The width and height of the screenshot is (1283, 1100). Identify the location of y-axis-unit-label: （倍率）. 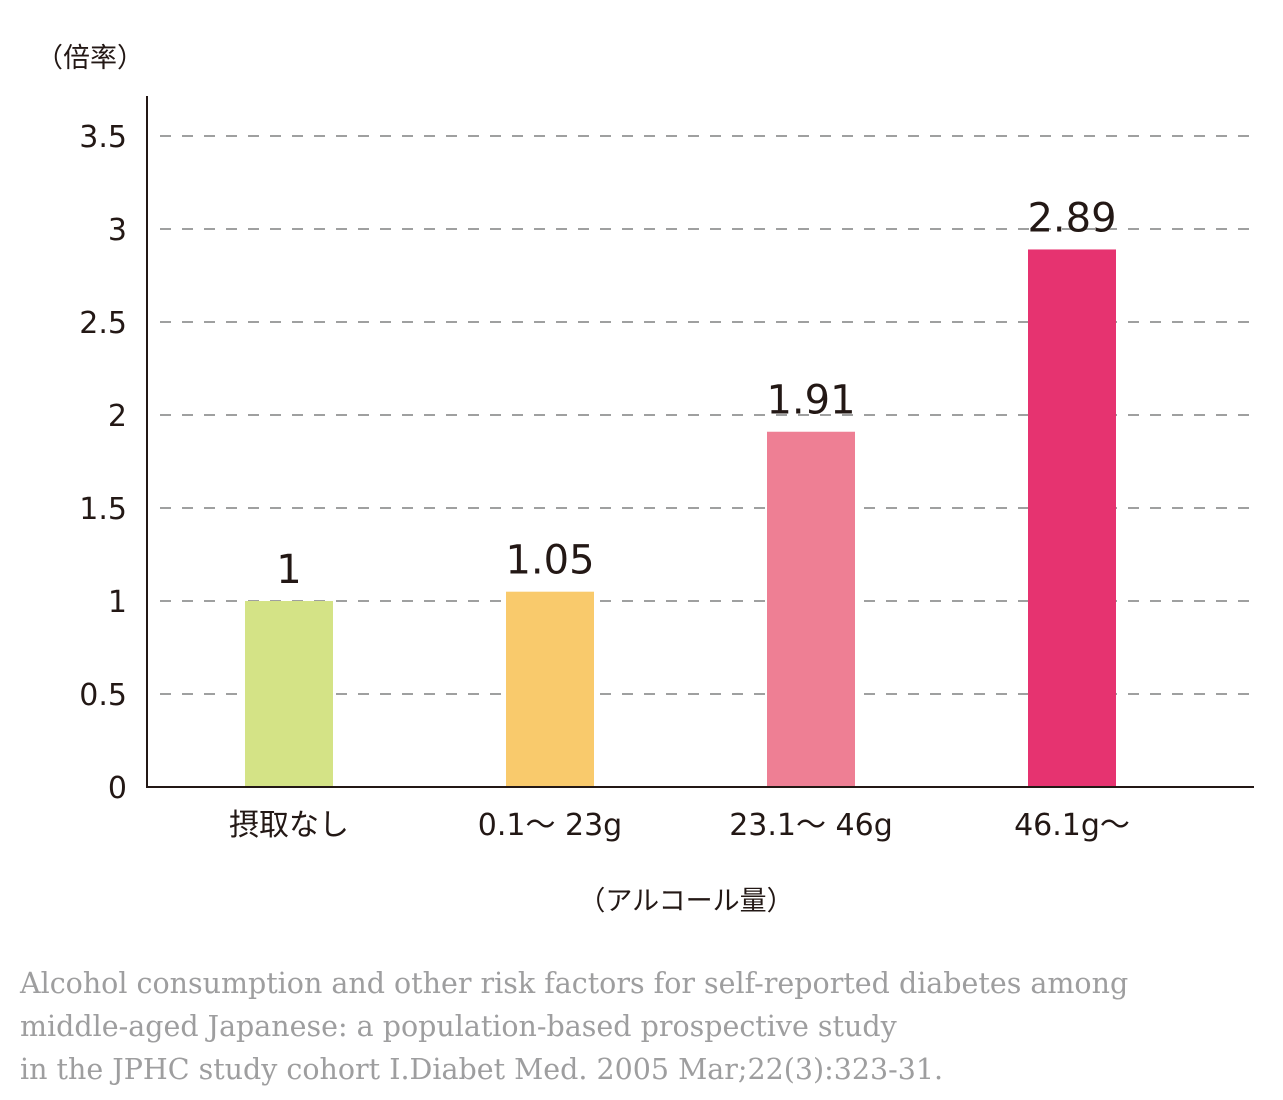
(90, 58).